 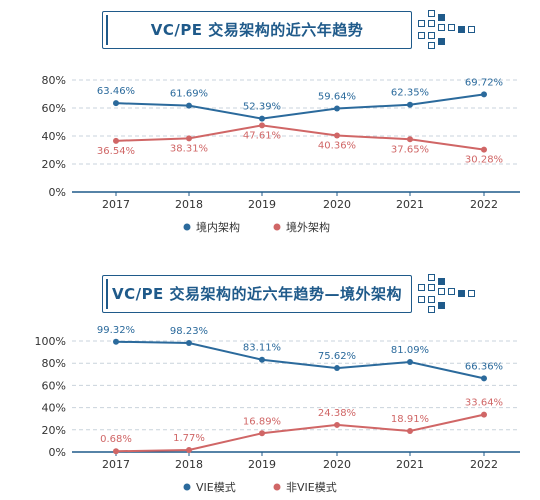 I want to click on chart-2-xtick-label: 2020, so click(x=337, y=464).